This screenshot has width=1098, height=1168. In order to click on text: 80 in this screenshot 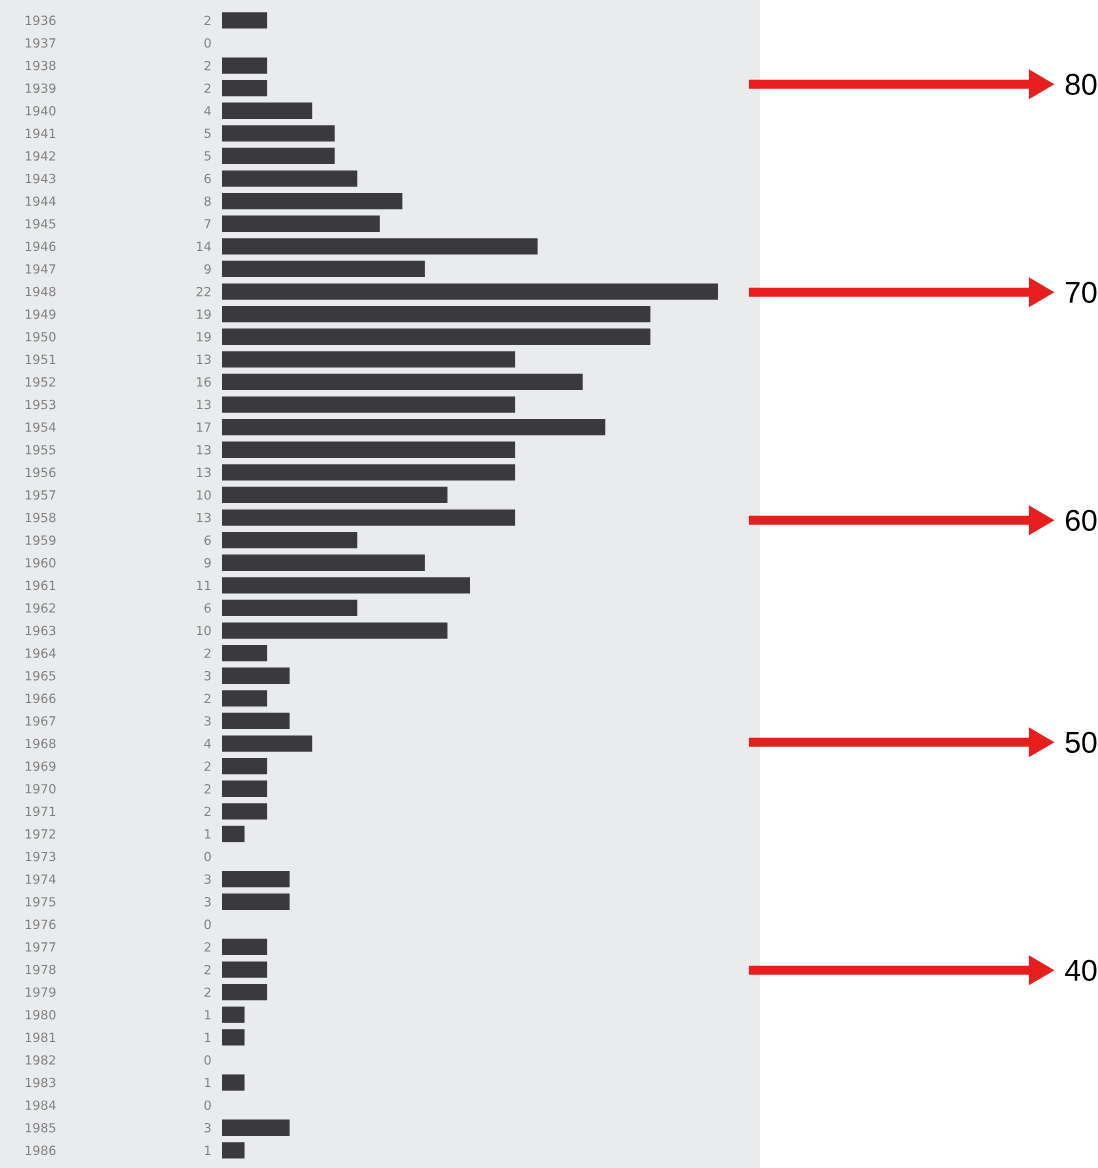, I will do `click(1081, 84)`.